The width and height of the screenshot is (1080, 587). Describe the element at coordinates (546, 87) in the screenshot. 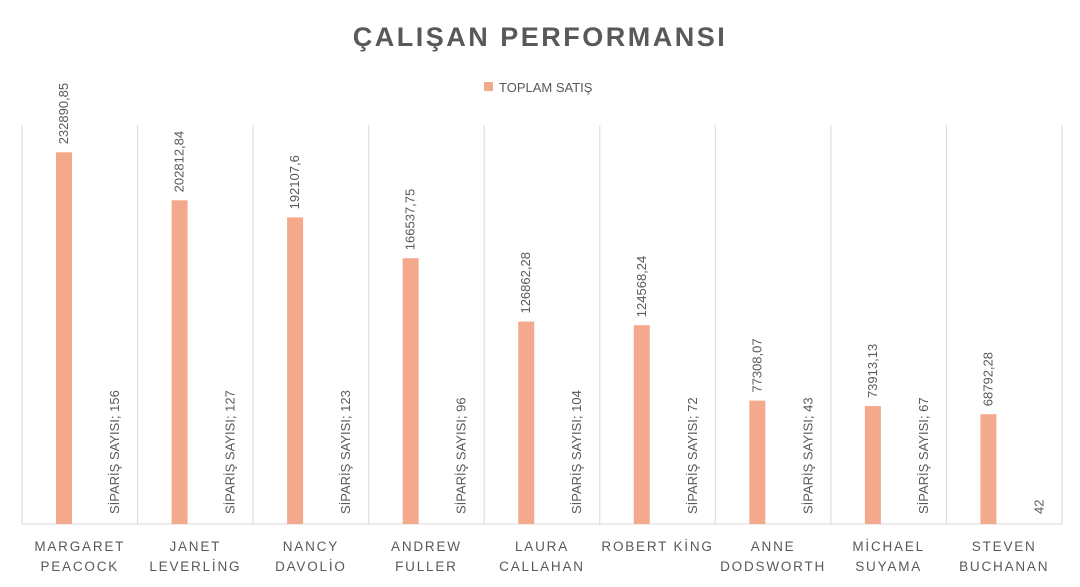

I see `legend-label: TOPLAM SATIŞ` at that location.